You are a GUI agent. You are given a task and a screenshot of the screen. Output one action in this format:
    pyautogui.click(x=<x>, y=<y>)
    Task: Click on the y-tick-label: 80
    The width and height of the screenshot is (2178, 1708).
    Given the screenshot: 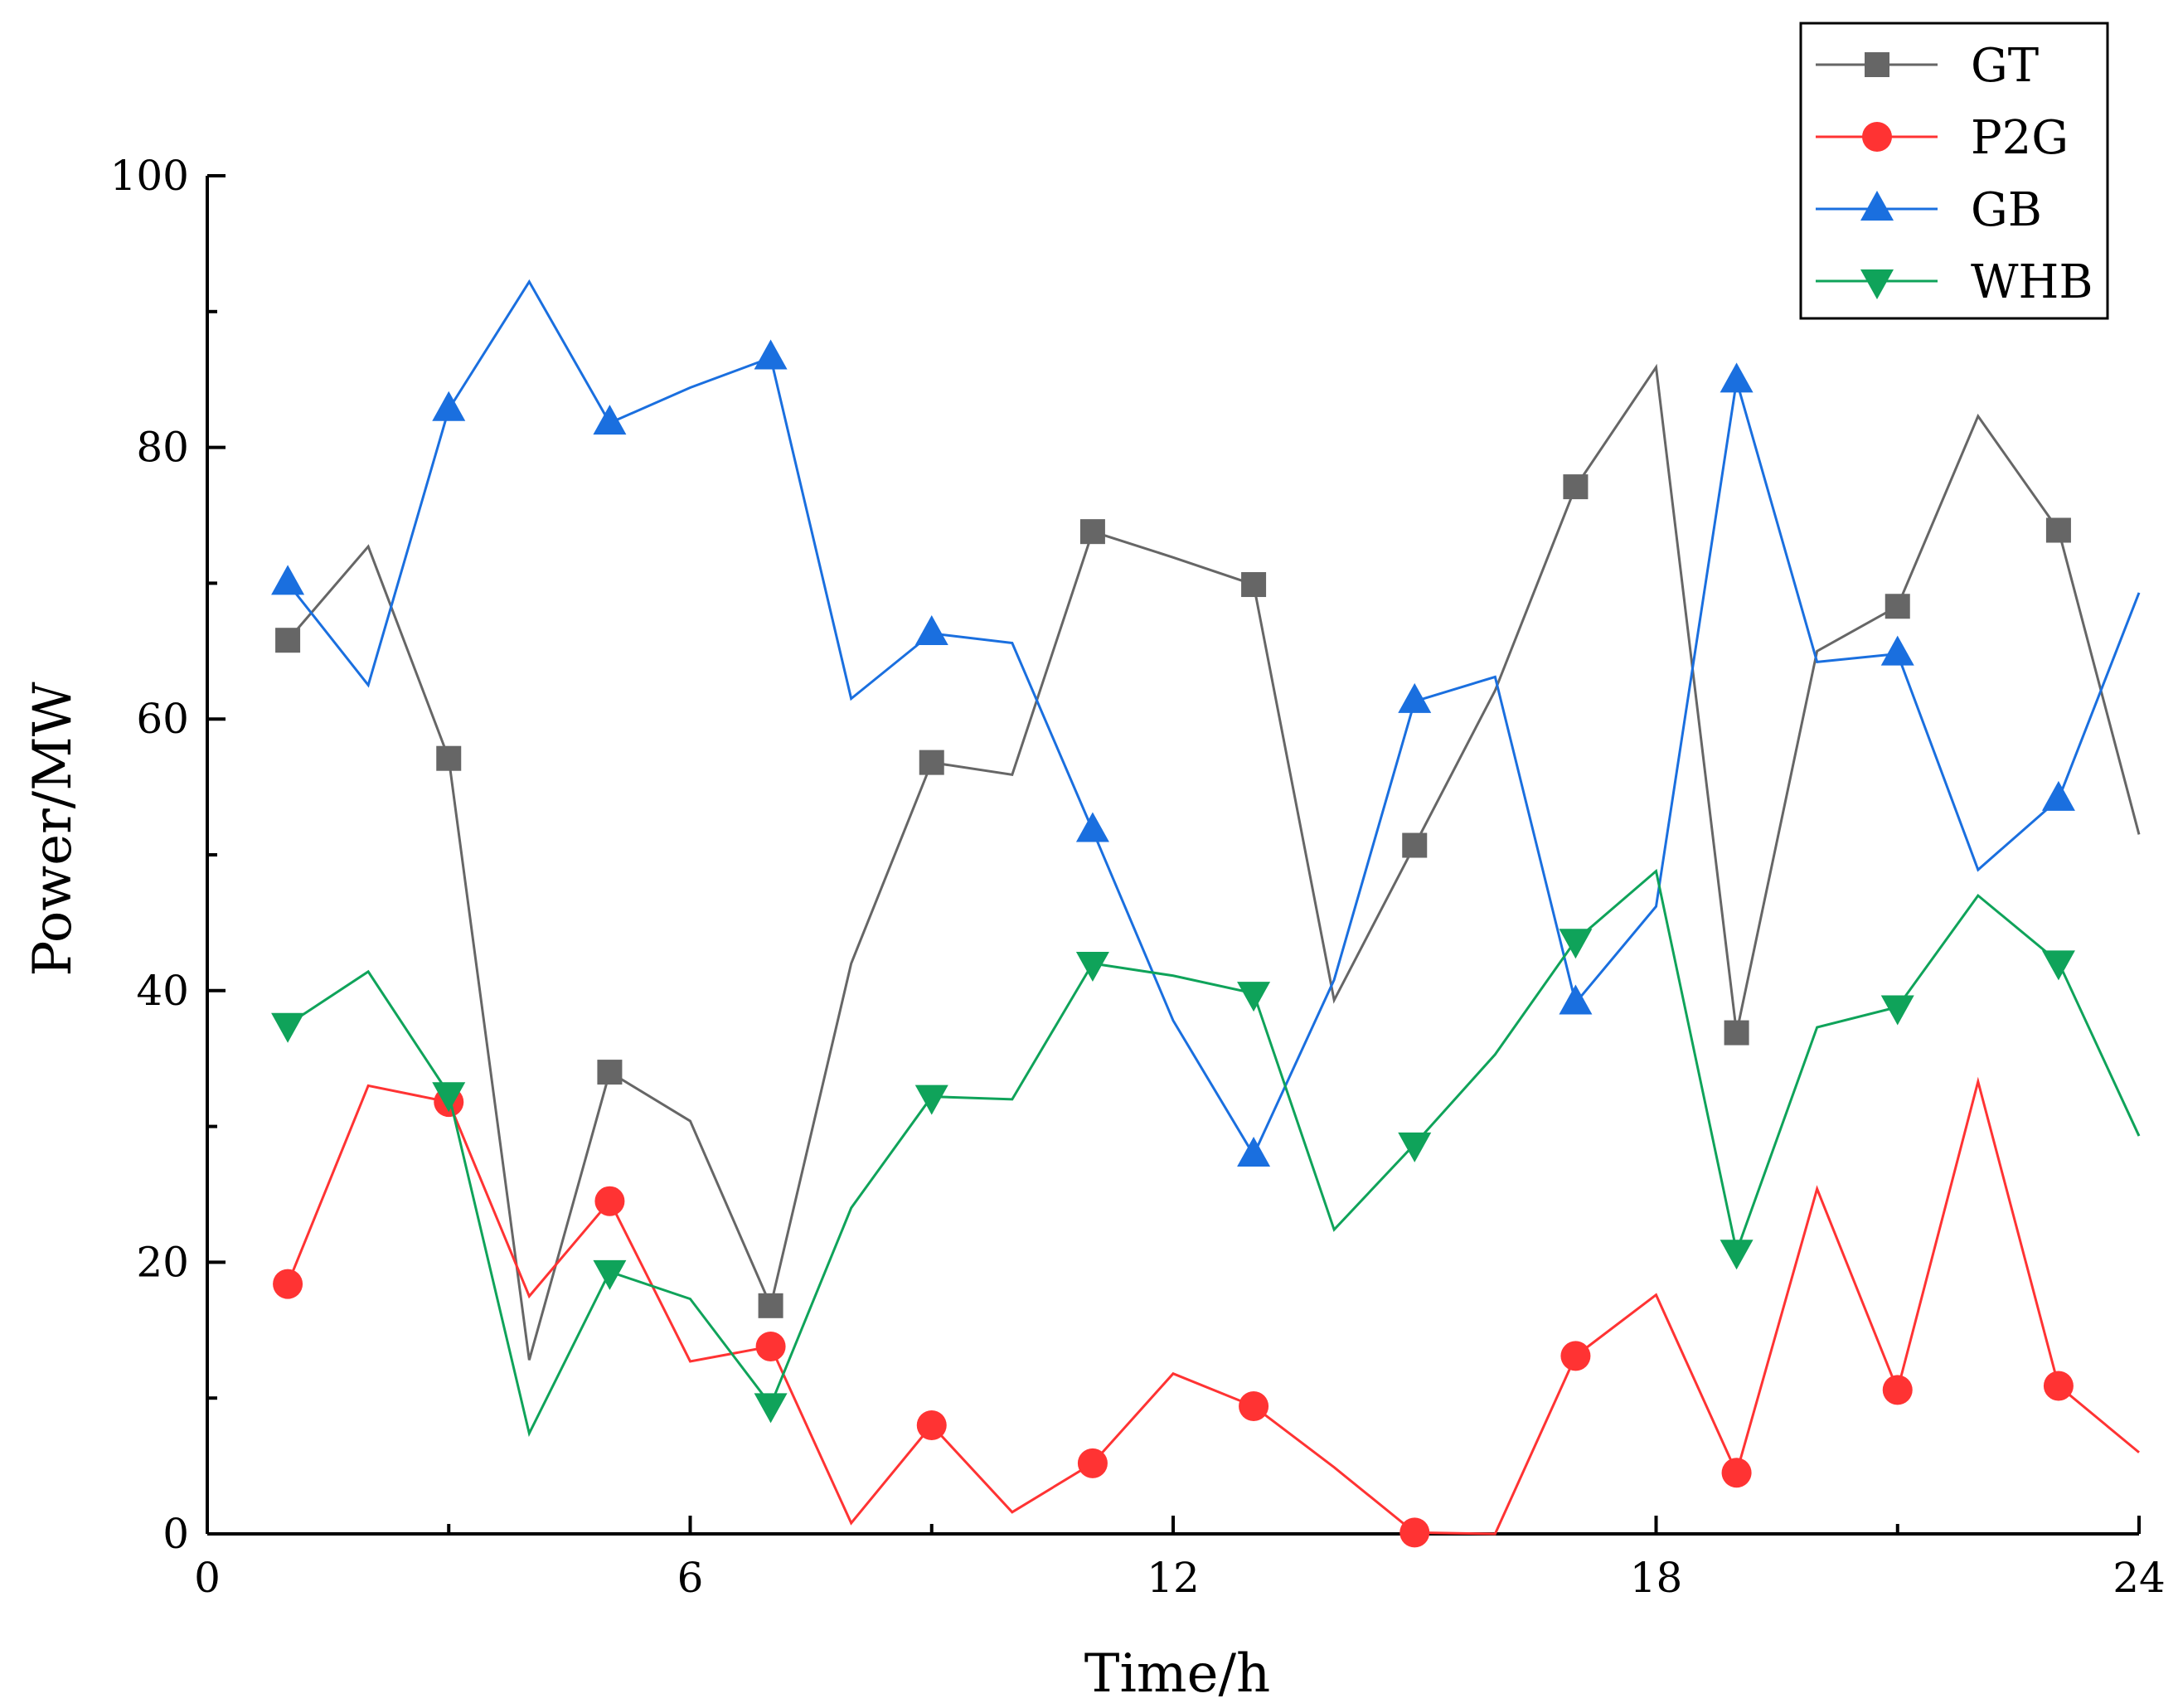 What is the action you would take?
    pyautogui.click(x=162, y=448)
    